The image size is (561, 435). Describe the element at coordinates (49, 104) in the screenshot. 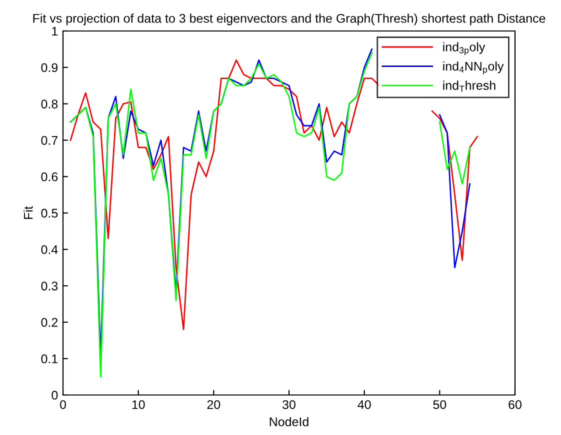

I see `y-tick-label: 0.8` at that location.